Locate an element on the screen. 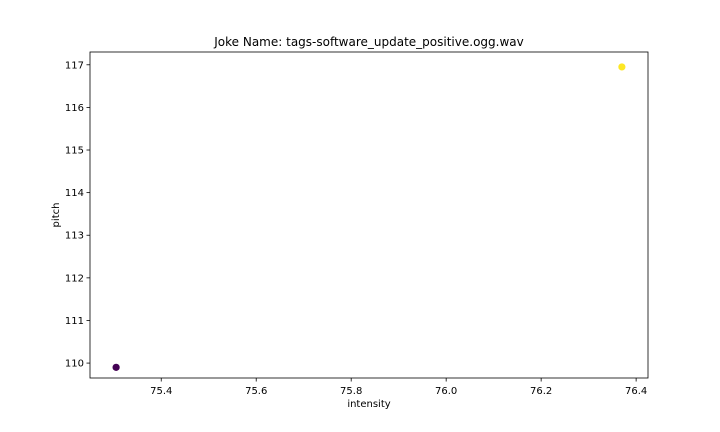  y-tick-label: 115 is located at coordinates (74, 151).